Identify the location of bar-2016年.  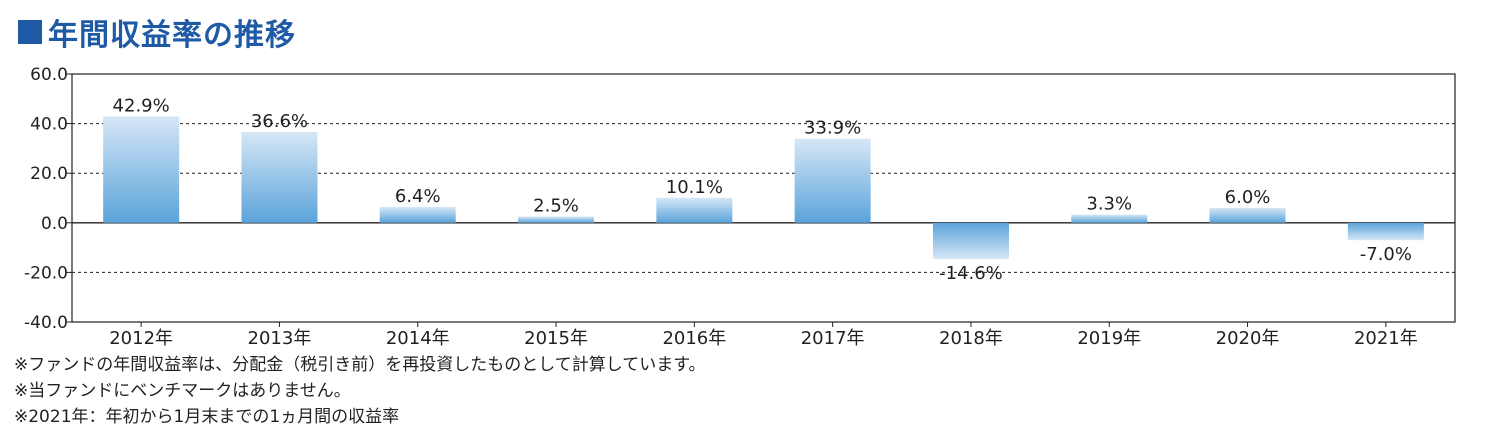
(694, 210).